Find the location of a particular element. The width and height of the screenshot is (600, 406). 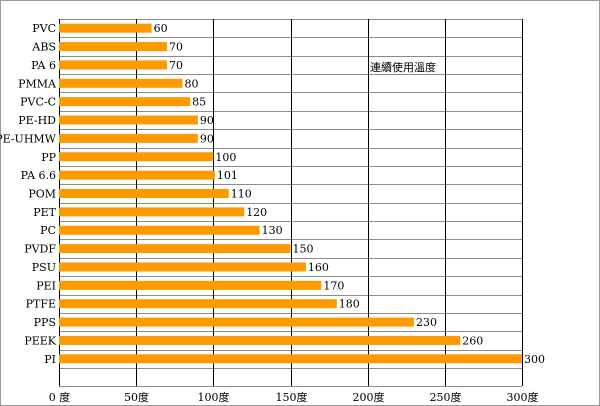

category-label: PE-UHMW is located at coordinates (28, 138).